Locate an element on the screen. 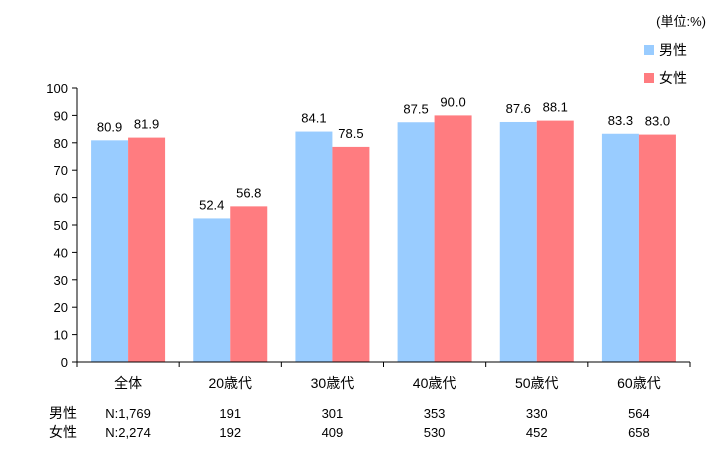  category-label: 30歳代 is located at coordinates (333, 383).